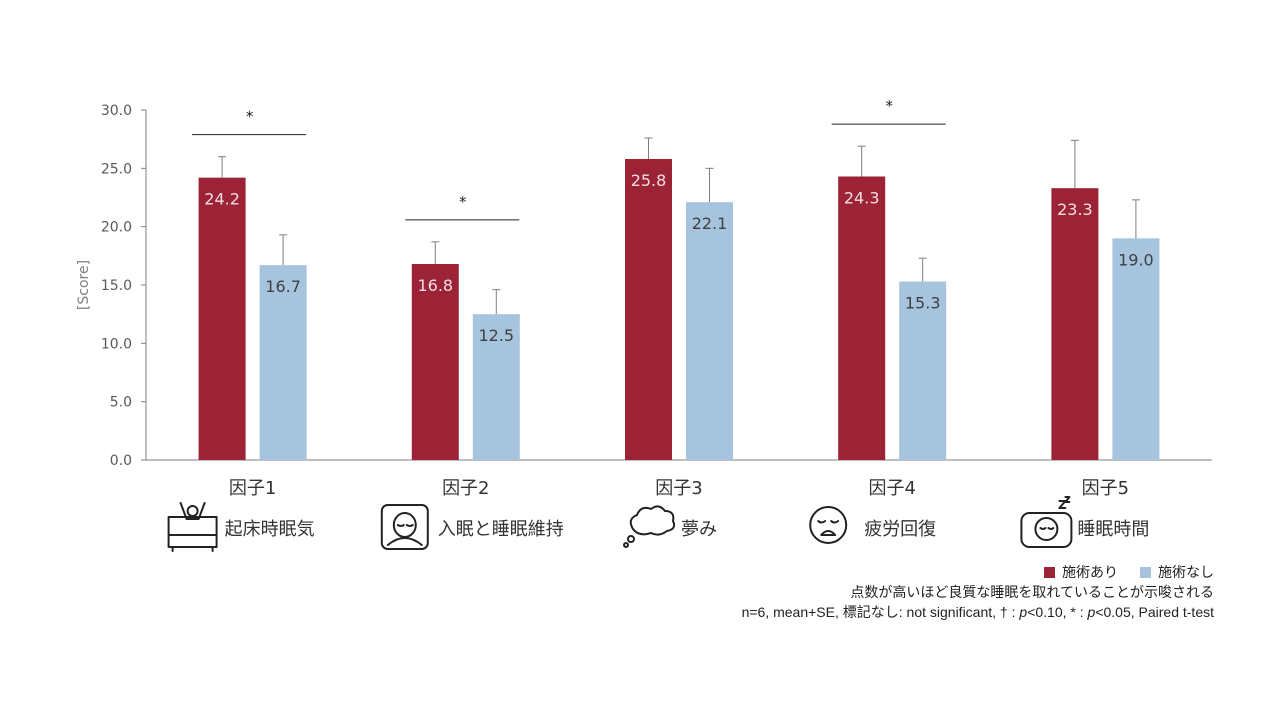  I want to click on category-label: 因子3, so click(678, 488).